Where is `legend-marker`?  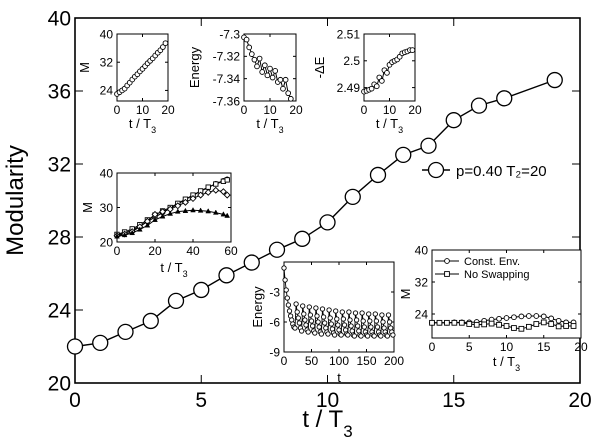
legend-marker is located at coordinates (447, 261).